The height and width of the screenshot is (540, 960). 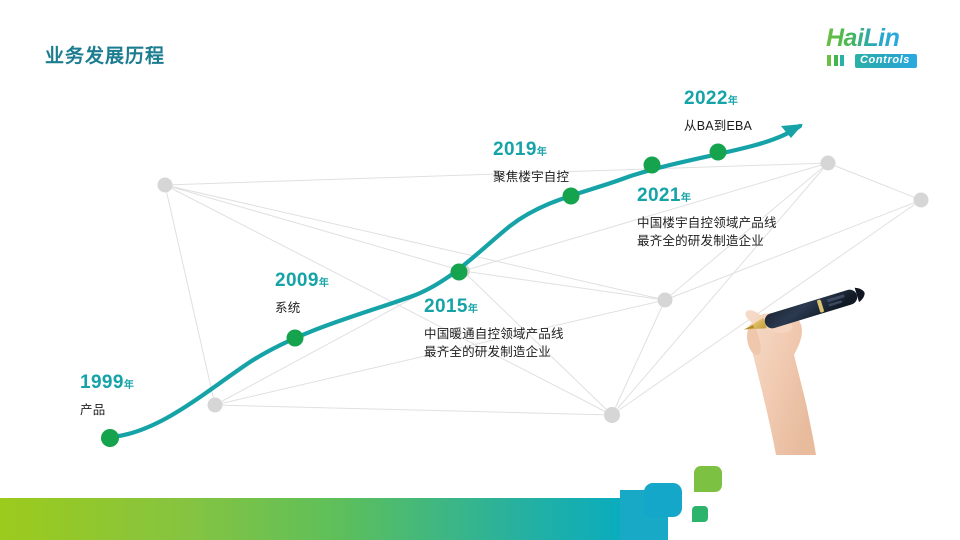 What do you see at coordinates (814, 308) in the screenshot?
I see `fountain-pen-icon` at bounding box center [814, 308].